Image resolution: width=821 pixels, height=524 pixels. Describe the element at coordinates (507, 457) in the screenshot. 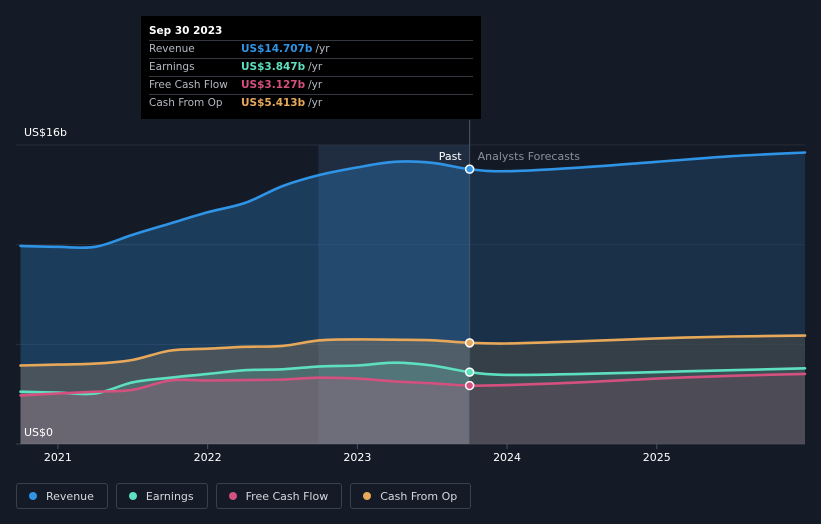

I see `x-tick-label: 2024` at that location.